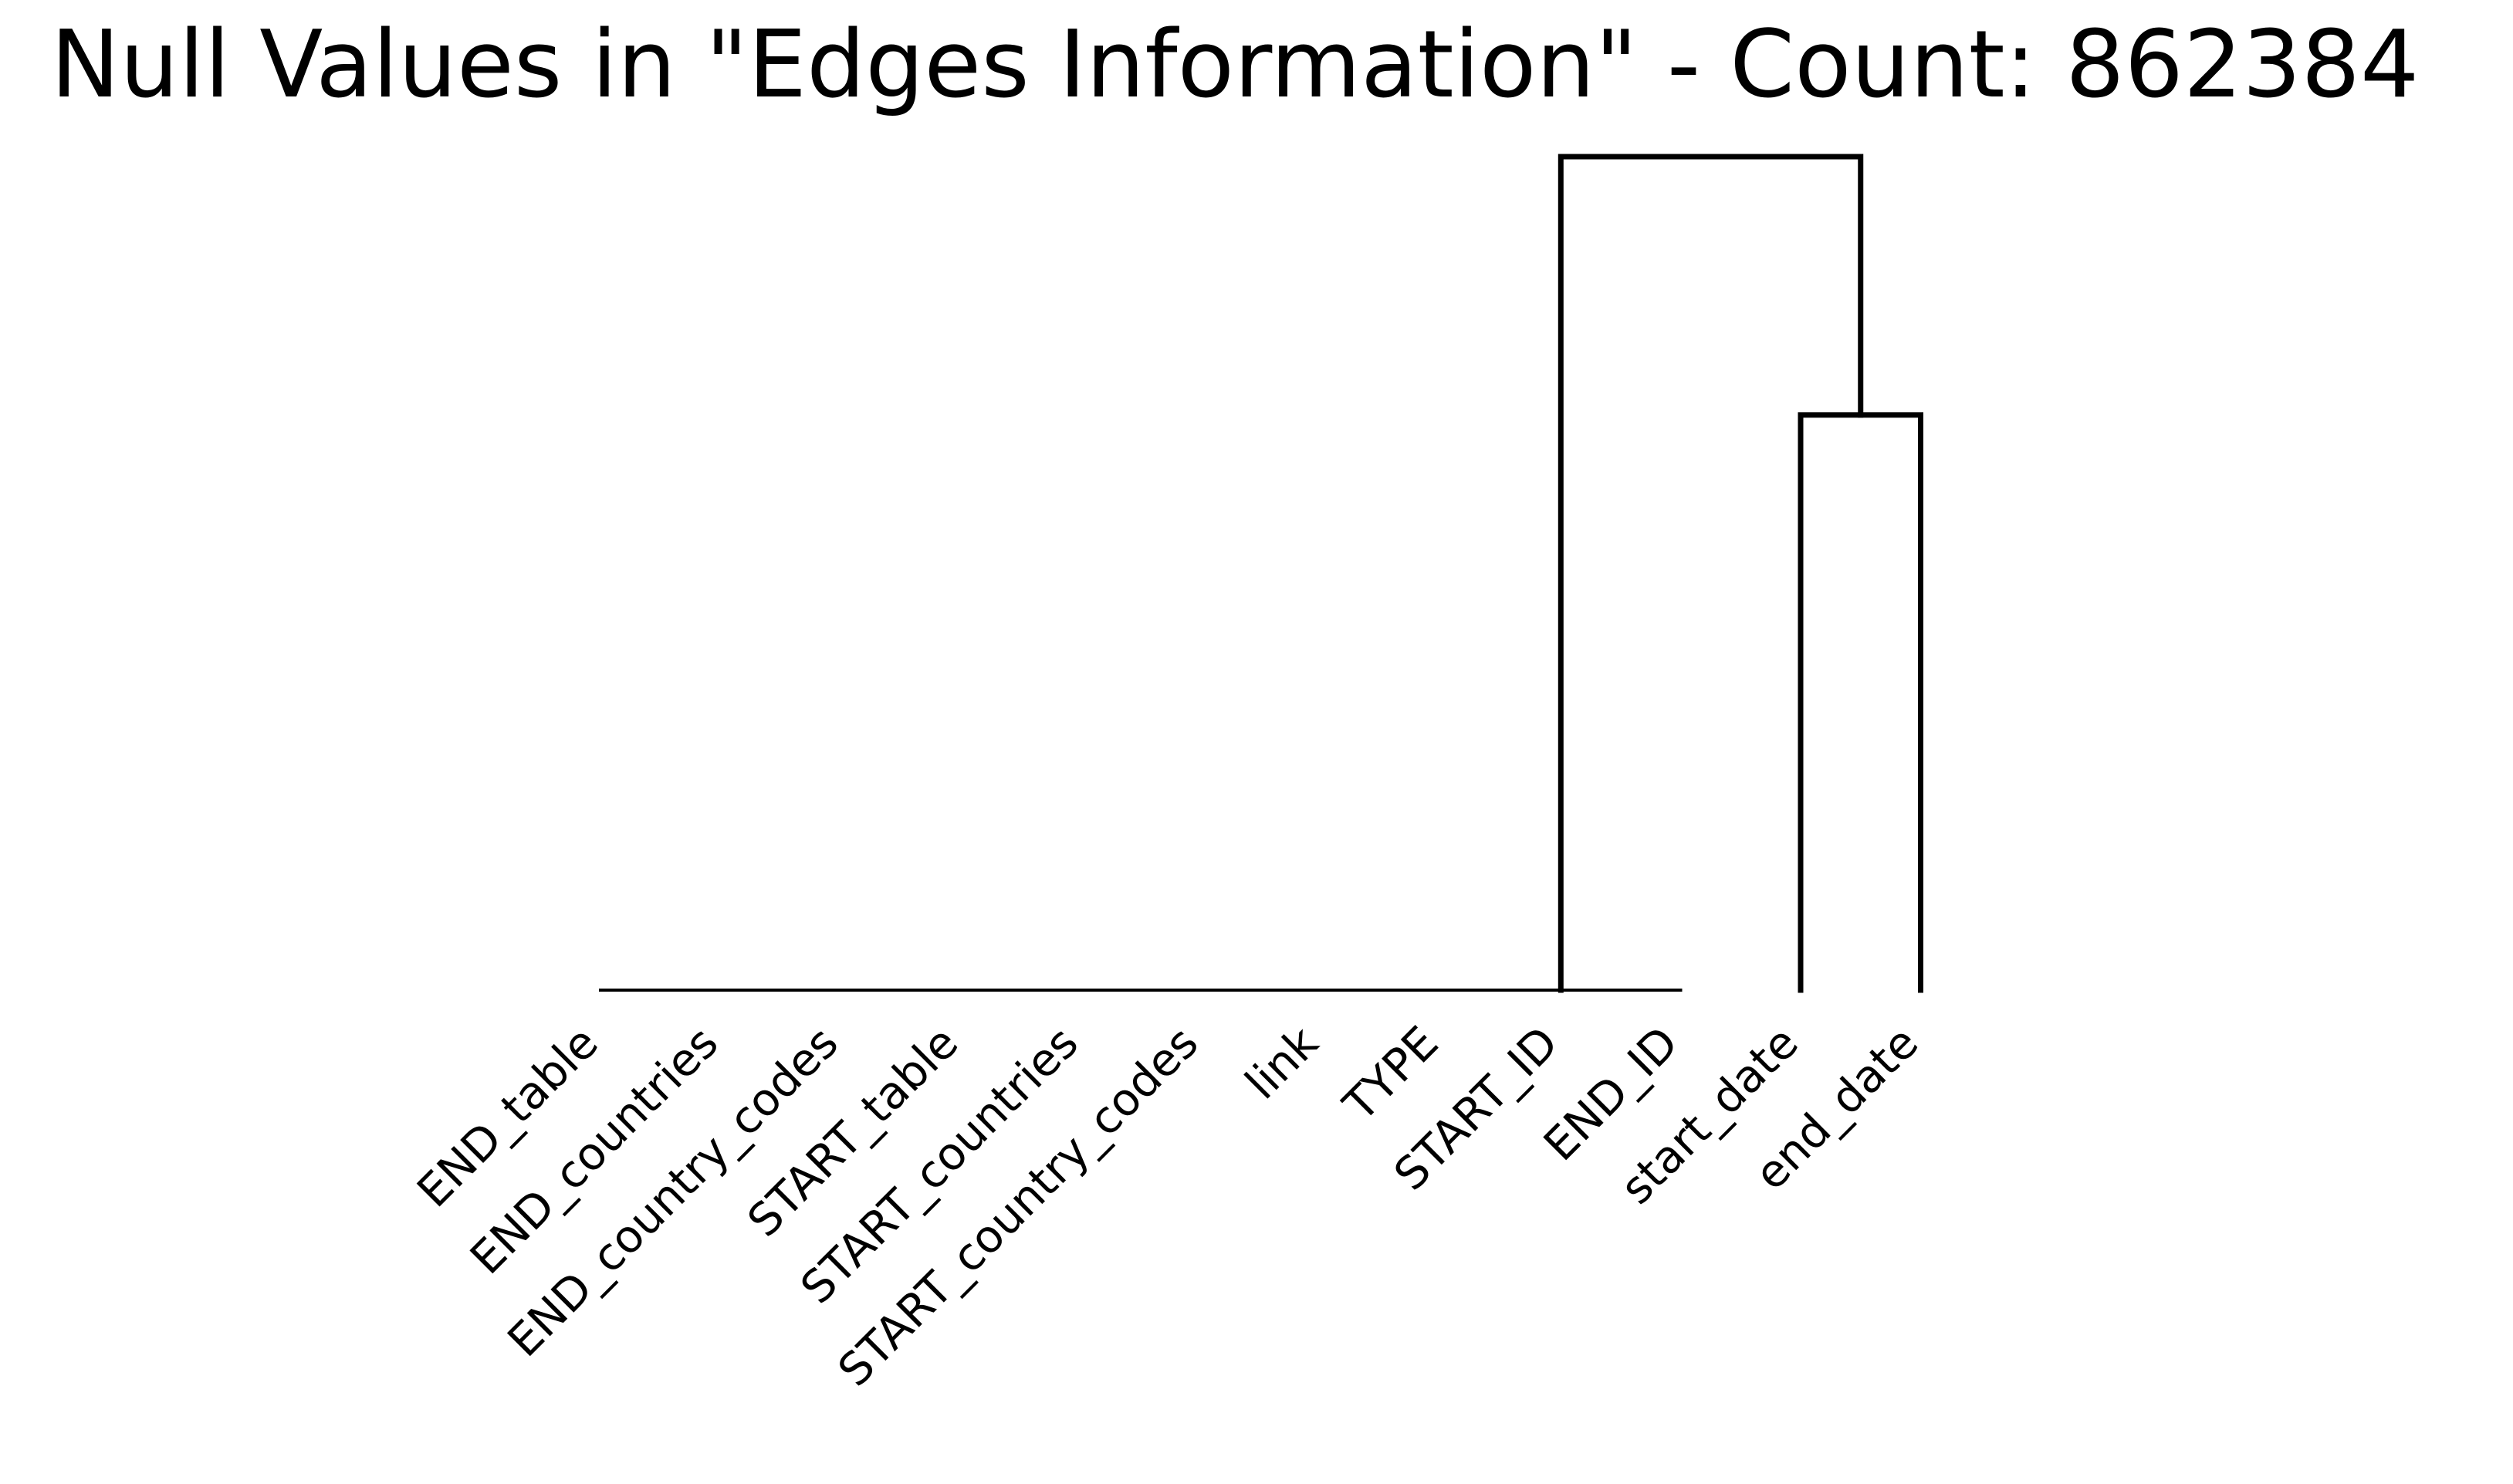 This screenshot has width=2513, height=1484. Describe the element at coordinates (1281, 1063) in the screenshot. I see `leaf-label: link` at that location.